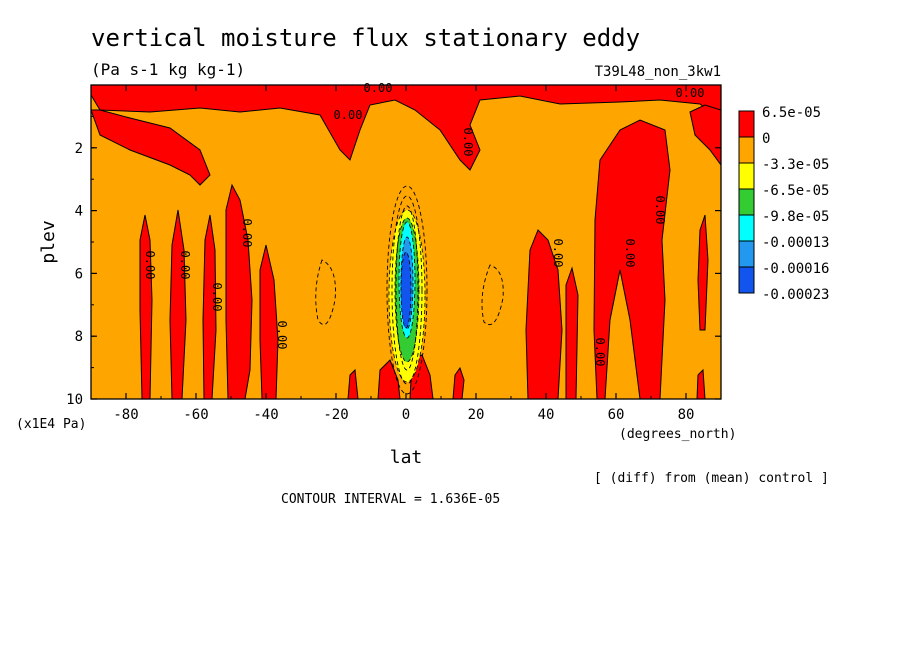  I want to click on y-unit: (x1E4 Pa), so click(51, 424).